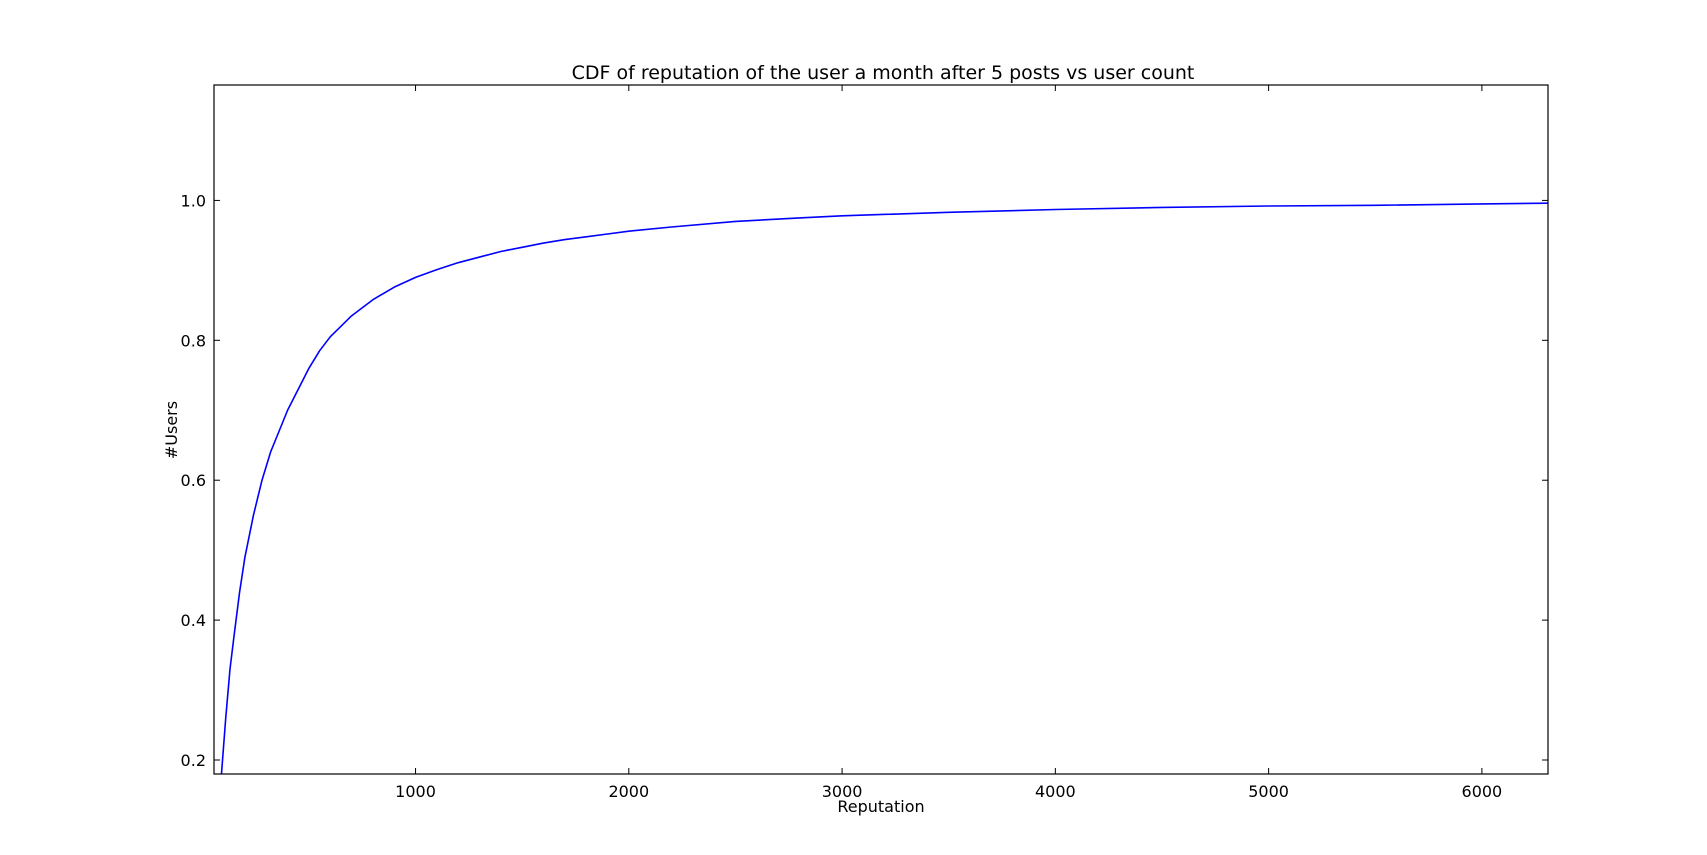 Image resolution: width=1707 pixels, height=855 pixels. Describe the element at coordinates (842, 791) in the screenshot. I see `x-tick-label: 3000` at that location.